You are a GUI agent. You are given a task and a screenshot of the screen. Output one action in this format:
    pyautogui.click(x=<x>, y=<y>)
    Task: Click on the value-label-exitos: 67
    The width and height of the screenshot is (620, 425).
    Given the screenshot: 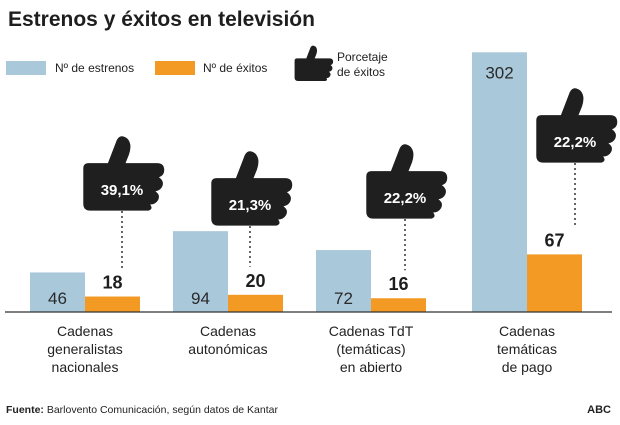 What is the action you would take?
    pyautogui.click(x=554, y=240)
    